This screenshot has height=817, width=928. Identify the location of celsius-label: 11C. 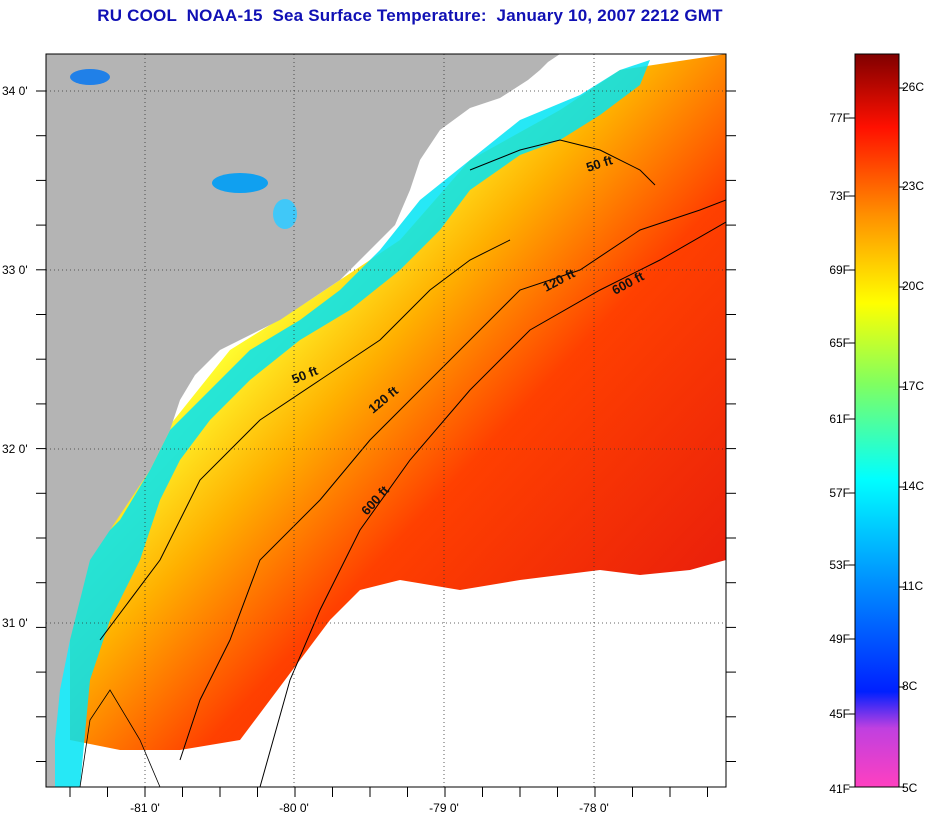
(912, 586).